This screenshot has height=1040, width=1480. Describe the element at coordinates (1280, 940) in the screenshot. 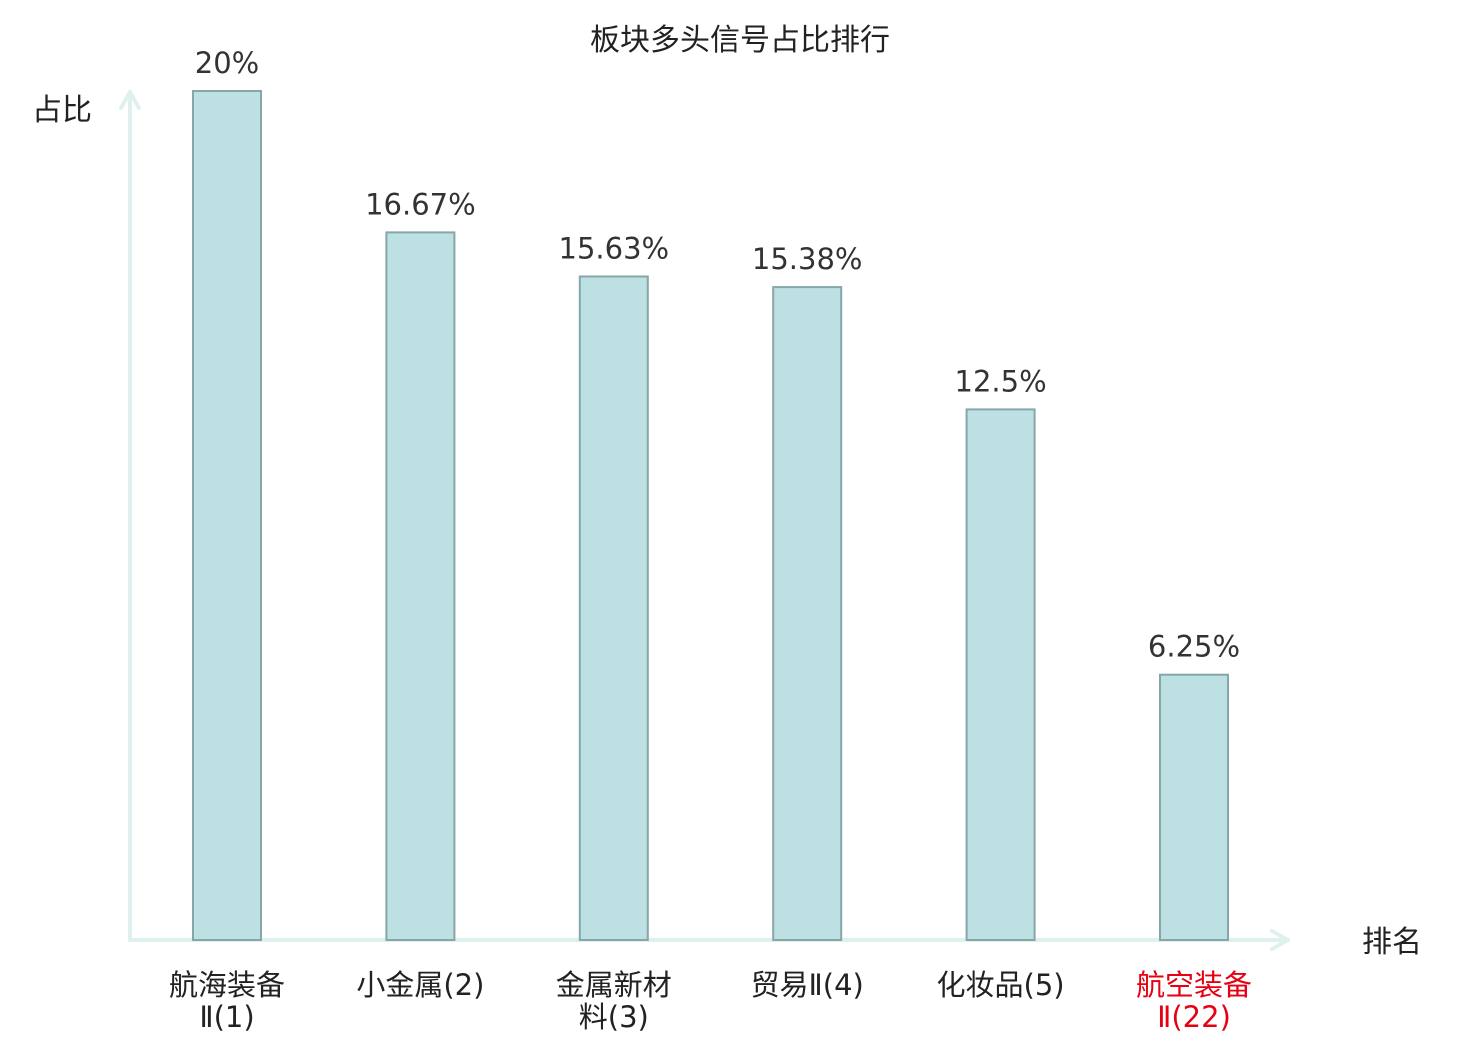

I see `x-axis-arrow` at that location.